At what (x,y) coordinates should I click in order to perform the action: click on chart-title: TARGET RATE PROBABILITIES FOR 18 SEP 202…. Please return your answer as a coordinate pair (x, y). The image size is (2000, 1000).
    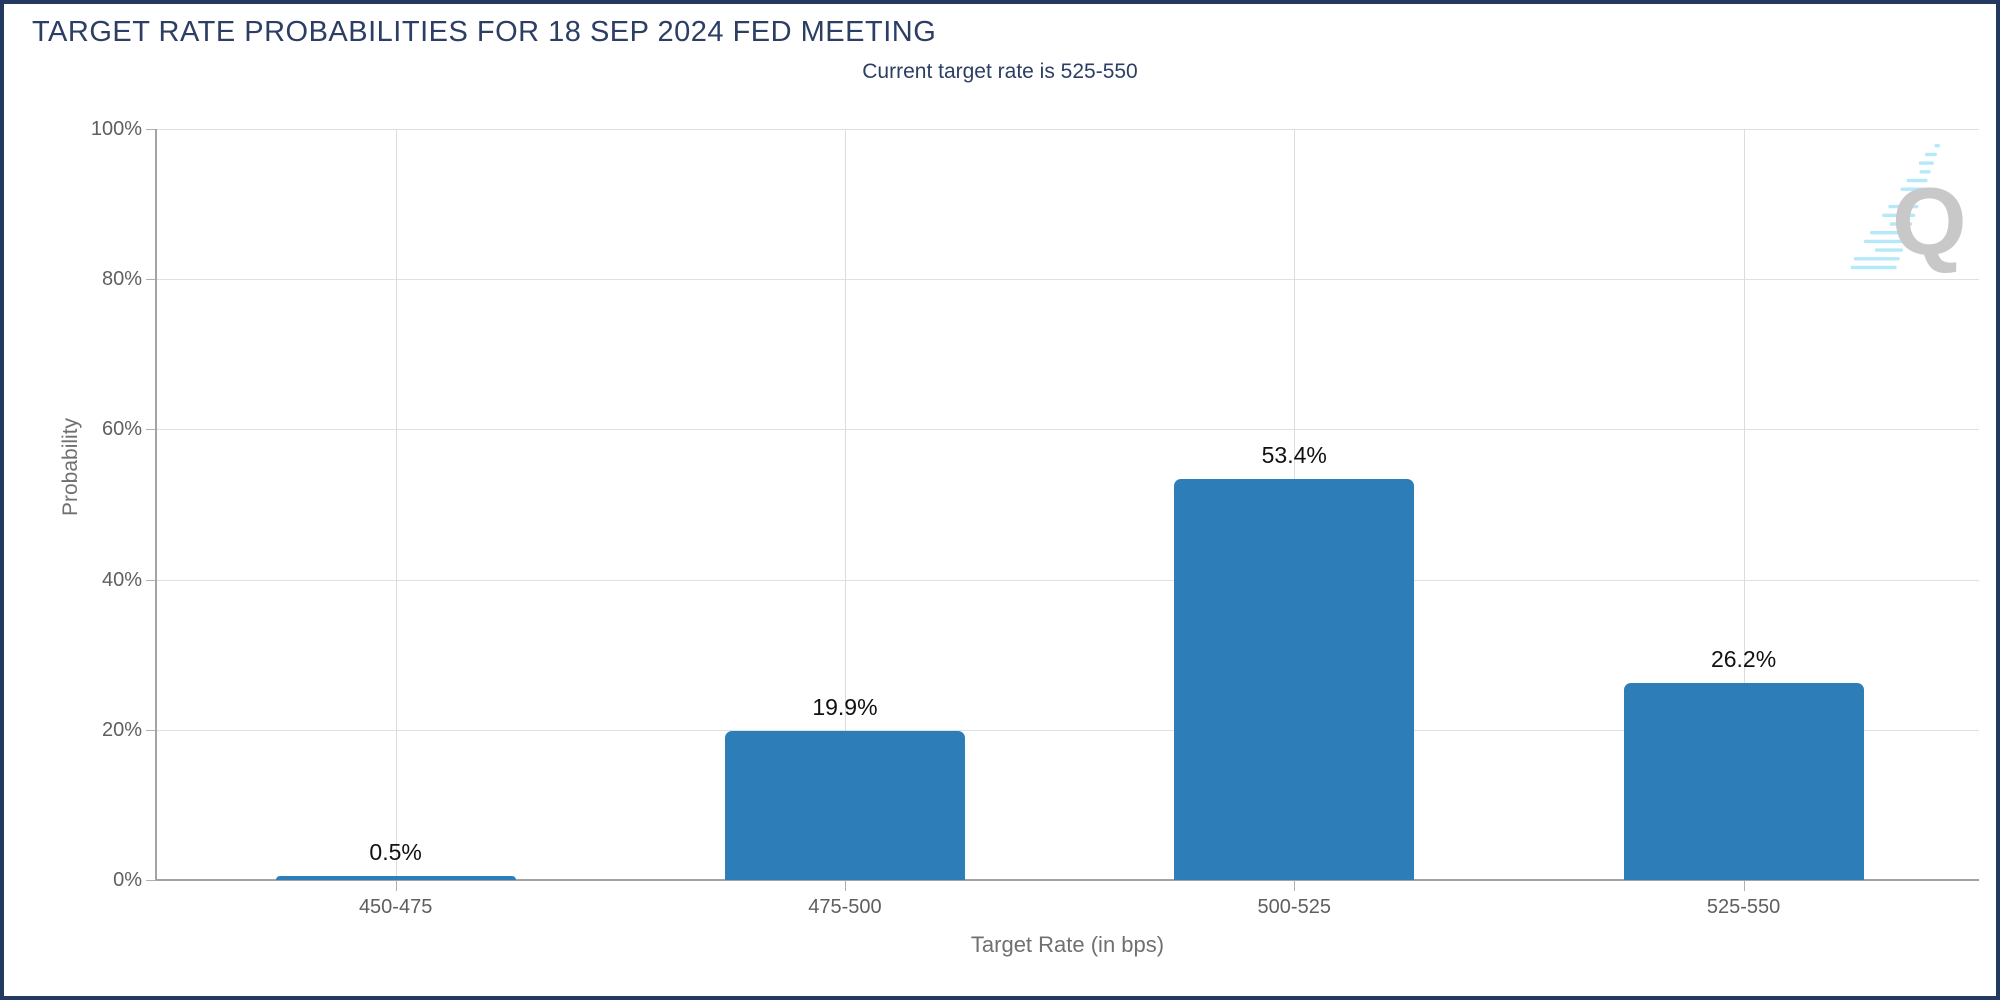
    Looking at the image, I should click on (484, 32).